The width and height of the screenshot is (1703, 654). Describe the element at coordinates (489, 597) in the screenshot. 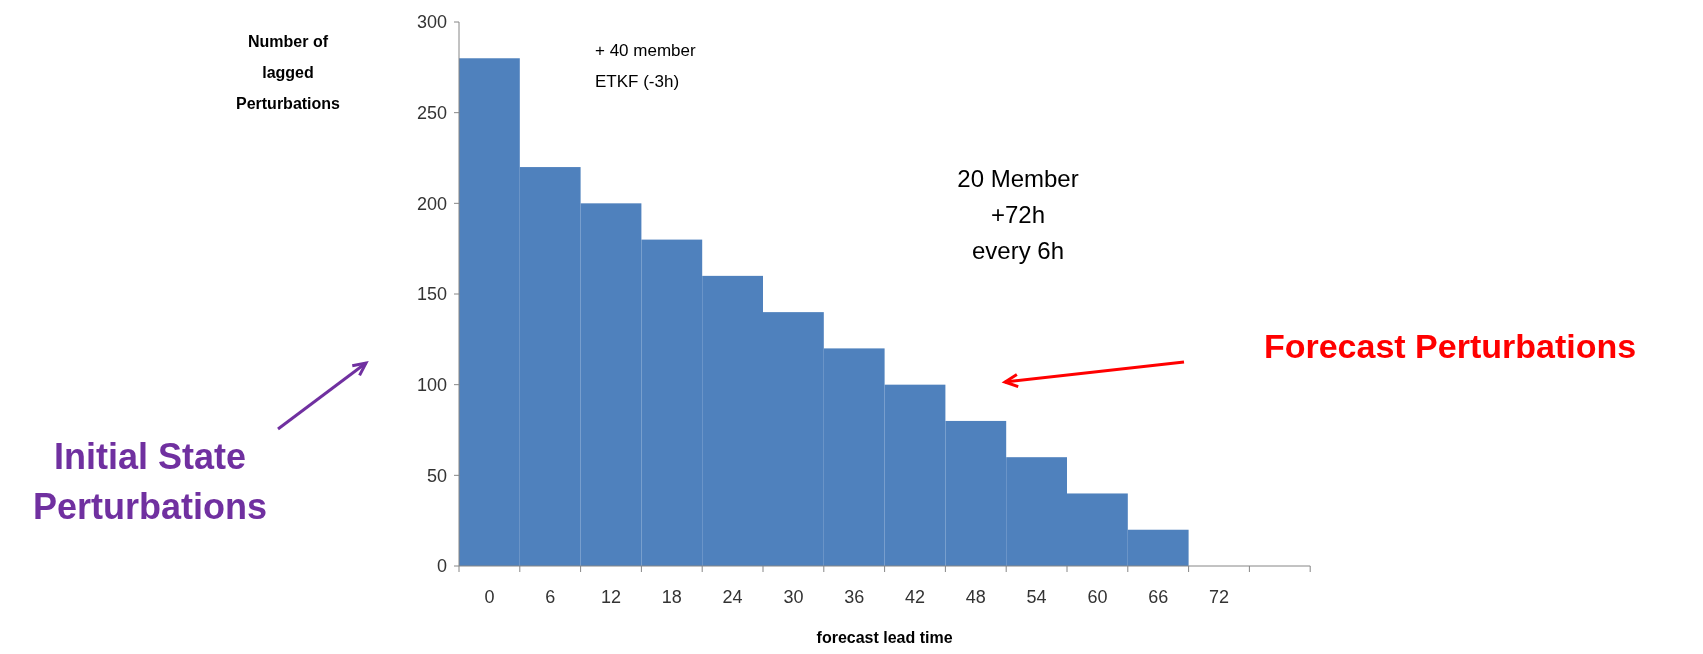

I see `x-tick-label: 0` at that location.